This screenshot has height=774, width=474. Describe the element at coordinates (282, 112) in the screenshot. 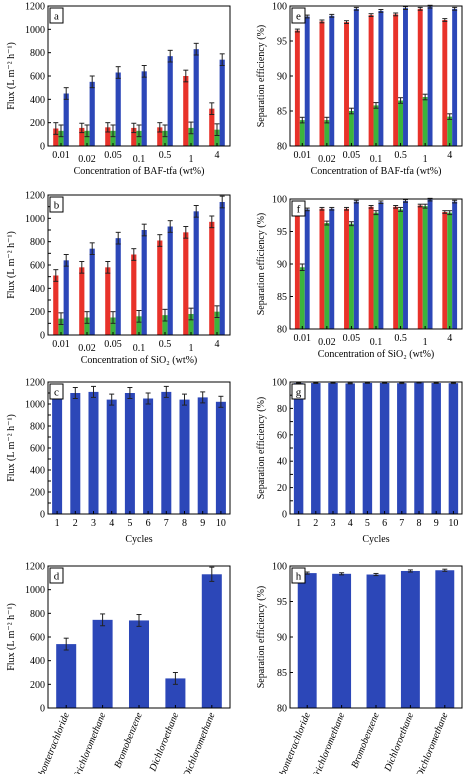

I see `y-tick-label: 85` at that location.